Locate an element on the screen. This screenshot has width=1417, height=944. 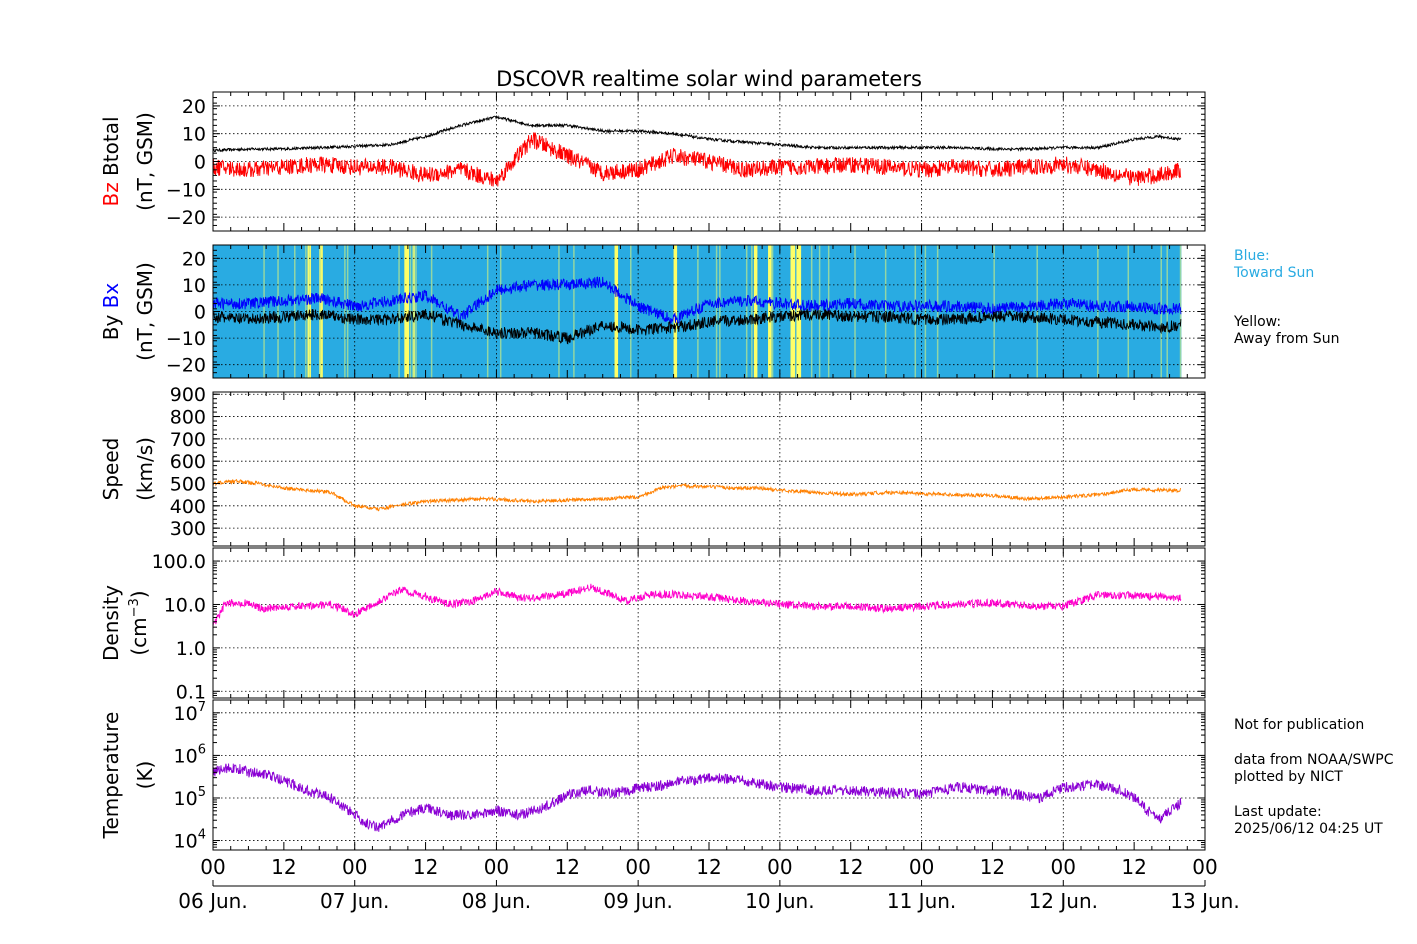
last-update-label: Last update: is located at coordinates (1278, 812).